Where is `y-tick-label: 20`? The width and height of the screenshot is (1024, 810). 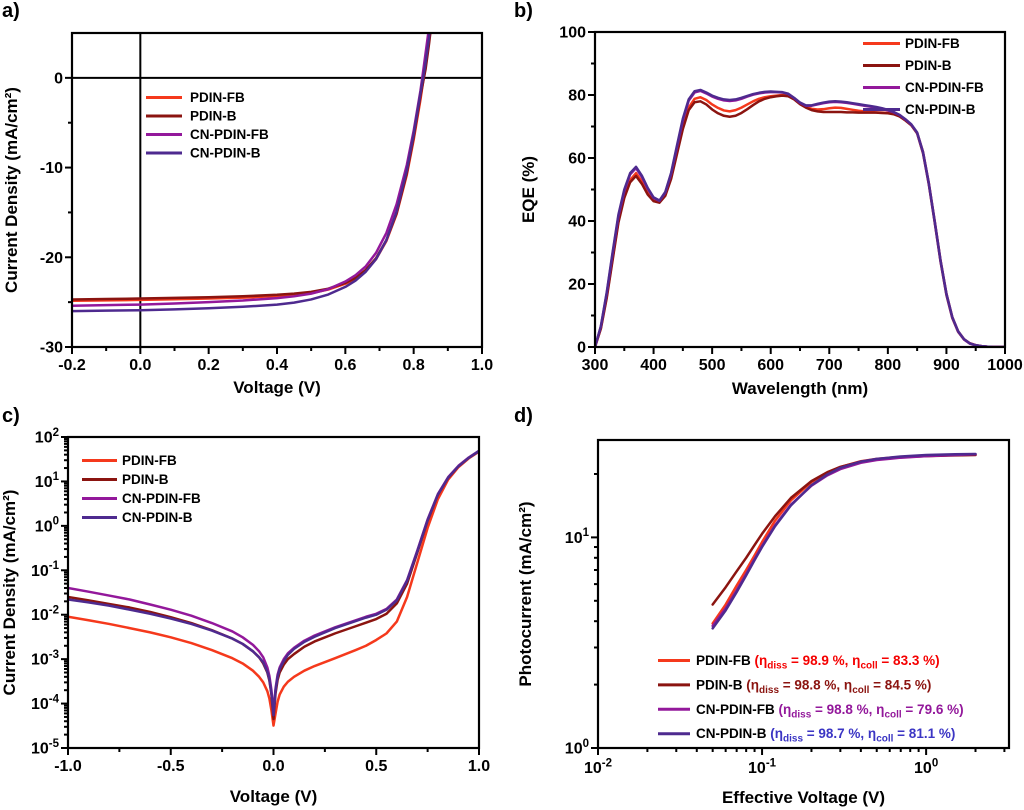 y-tick-label: 20 is located at coordinates (577, 285).